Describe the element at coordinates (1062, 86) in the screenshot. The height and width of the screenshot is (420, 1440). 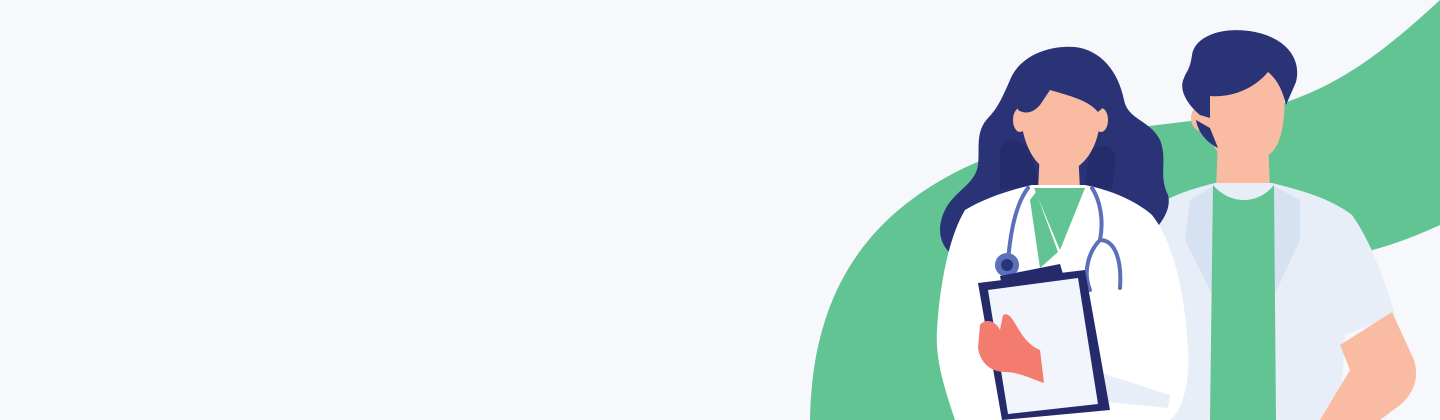
I see `female-hair-fringe` at that location.